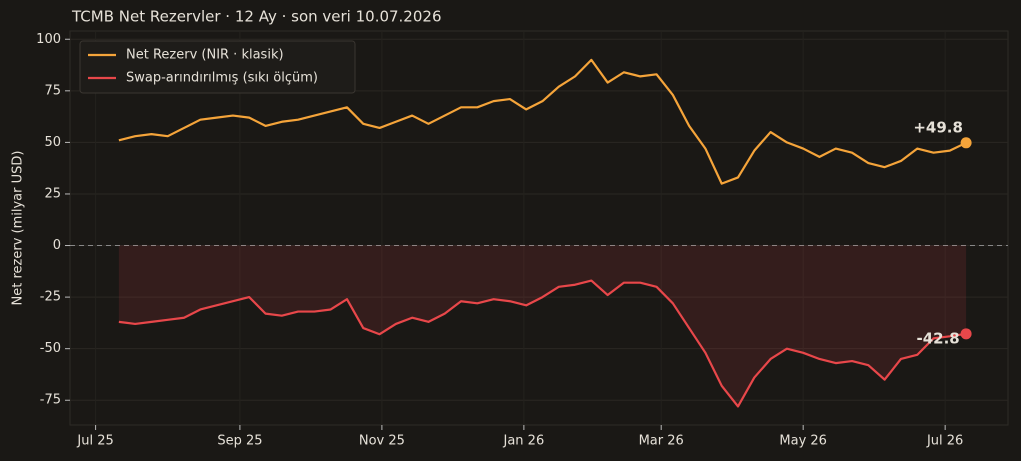 This screenshot has width=1021, height=461. What do you see at coordinates (52, 193) in the screenshot?
I see `y-tick-label: 25` at bounding box center [52, 193].